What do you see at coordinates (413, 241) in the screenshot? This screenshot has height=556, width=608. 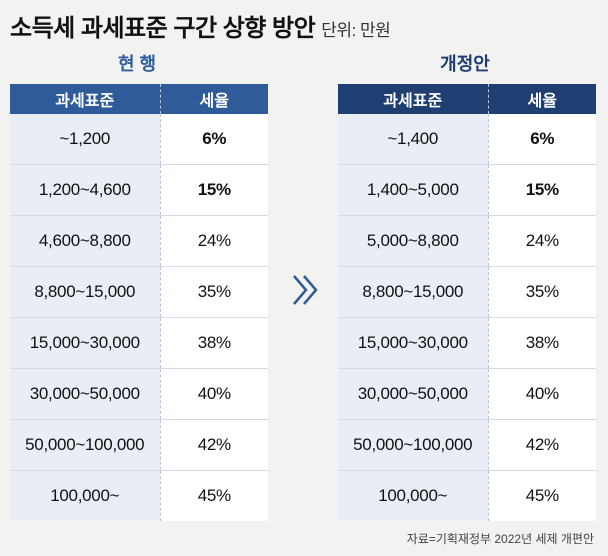 I see `range-cell: 5,000~8,800` at bounding box center [413, 241].